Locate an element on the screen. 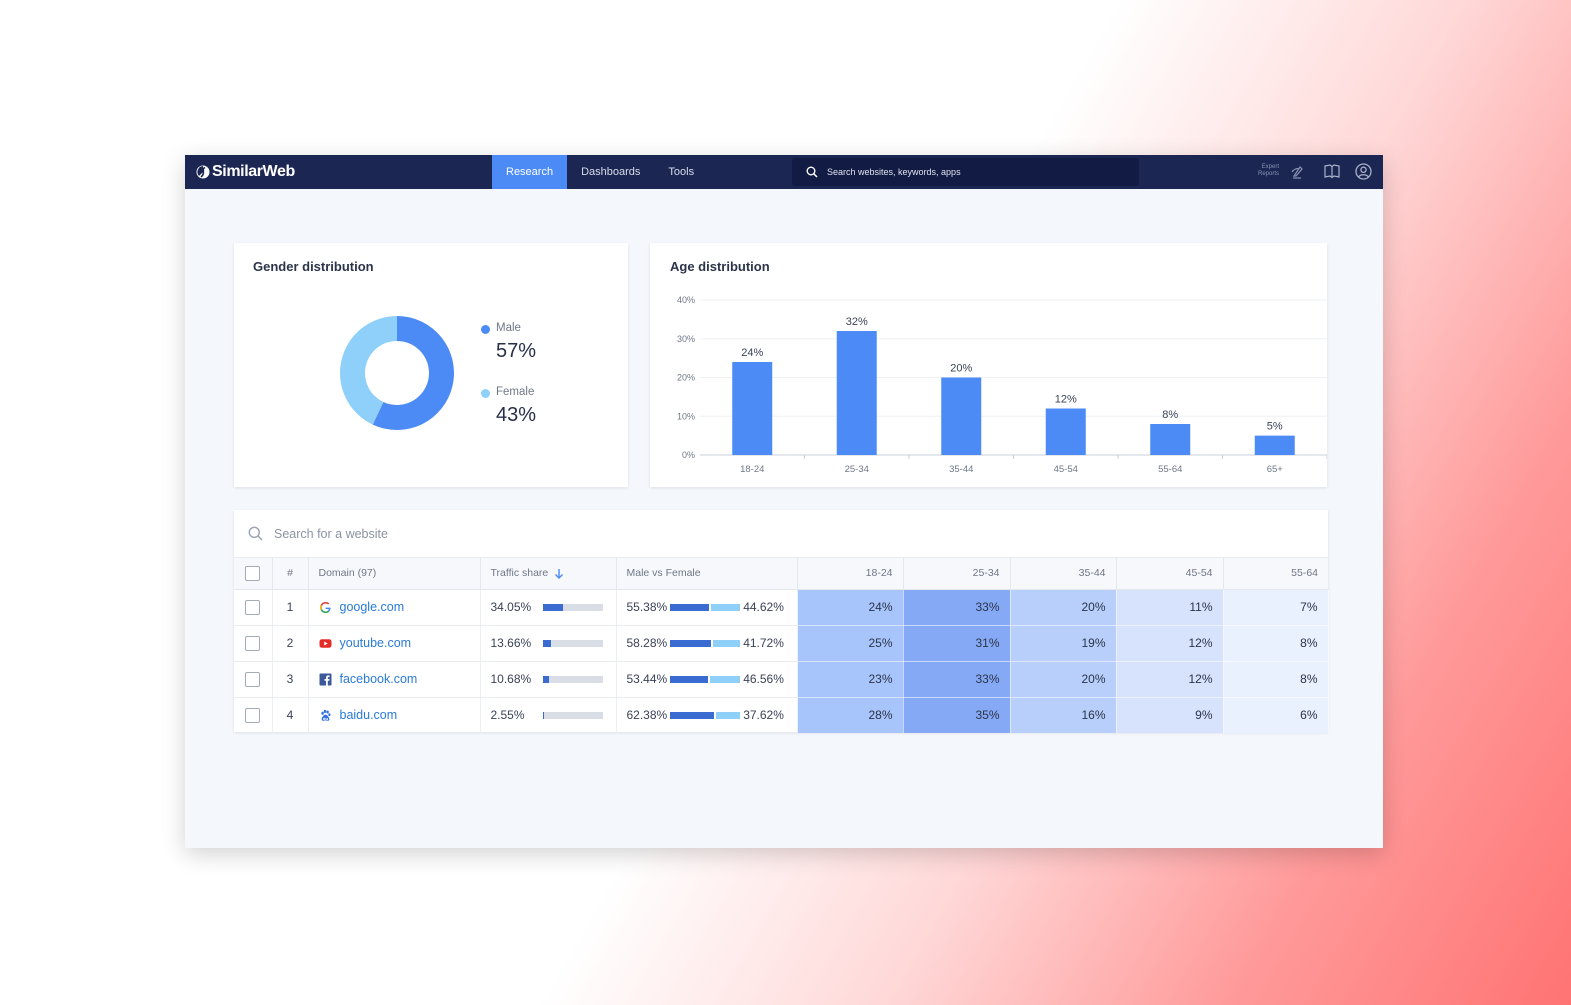  age-card-title: Age distribution is located at coordinates (720, 266).